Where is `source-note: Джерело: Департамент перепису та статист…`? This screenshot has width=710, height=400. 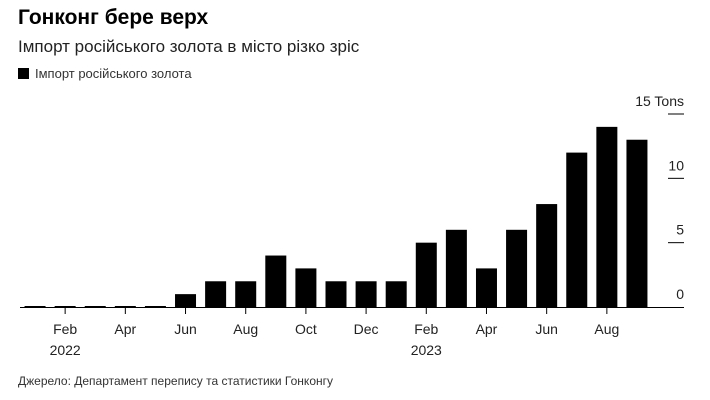
source-note: Джерело: Департамент перепису та статист… is located at coordinates (175, 381).